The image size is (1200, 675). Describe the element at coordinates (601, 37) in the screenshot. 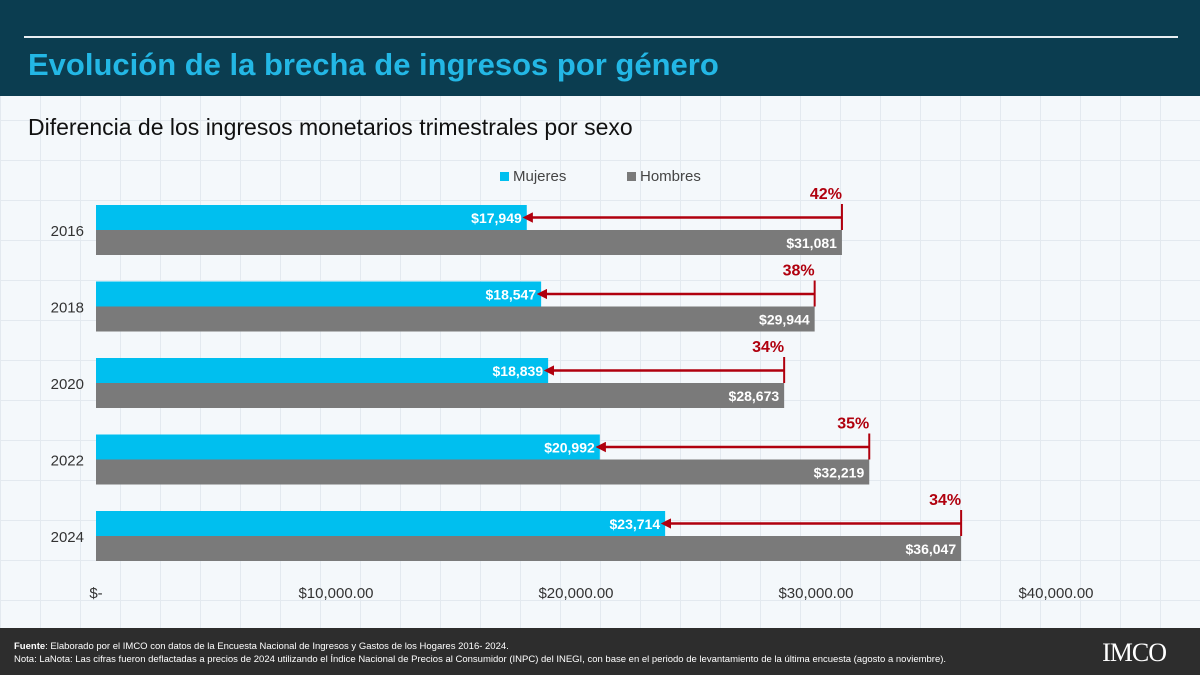

I see `header-divider` at that location.